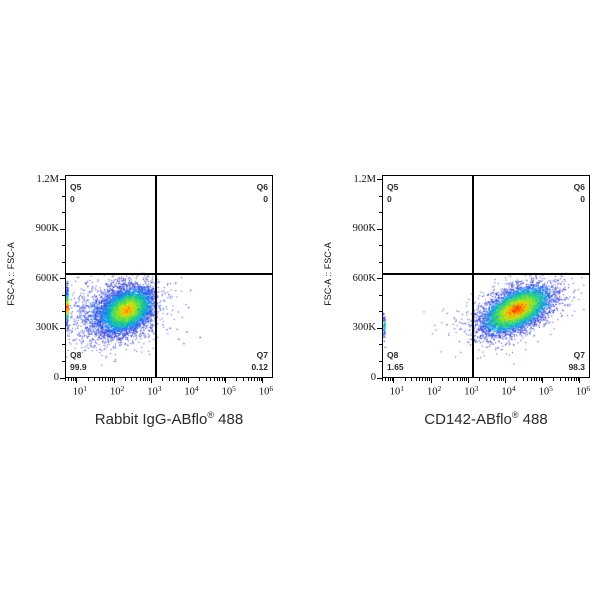 This screenshot has height=600, width=600. I want to click on x-axis-label: Rabbit IgG-ABflo® 488, so click(169, 417).